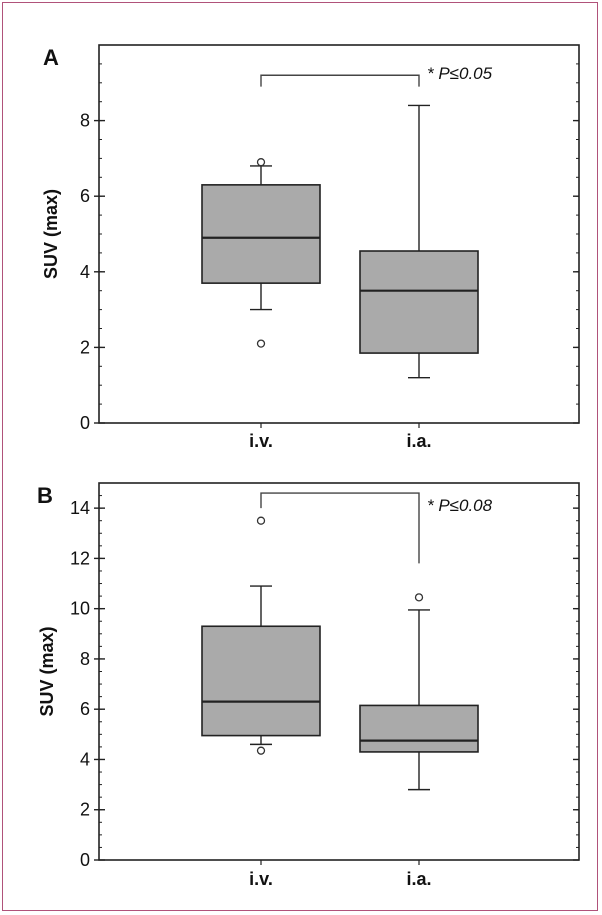  I want to click on significance-annotation: * P≤0.05, so click(460, 73).